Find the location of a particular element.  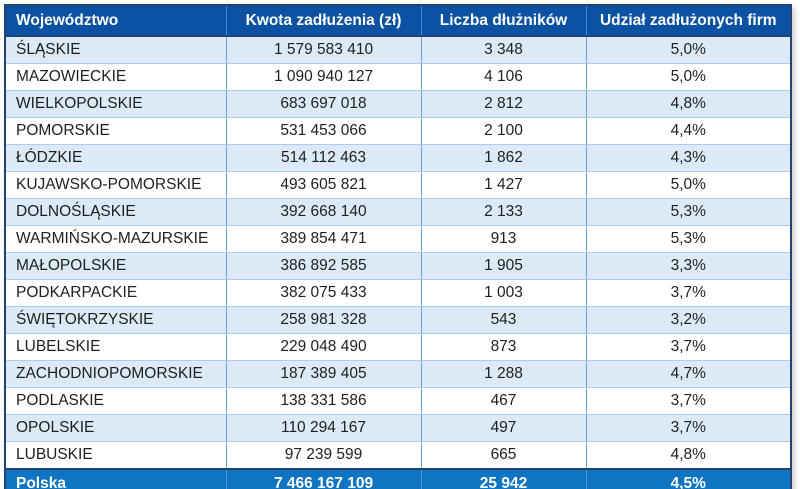

table-row: ZACHODNIOPOMORSKIE 187 389 405 1 288 4,7% is located at coordinates (398, 374).